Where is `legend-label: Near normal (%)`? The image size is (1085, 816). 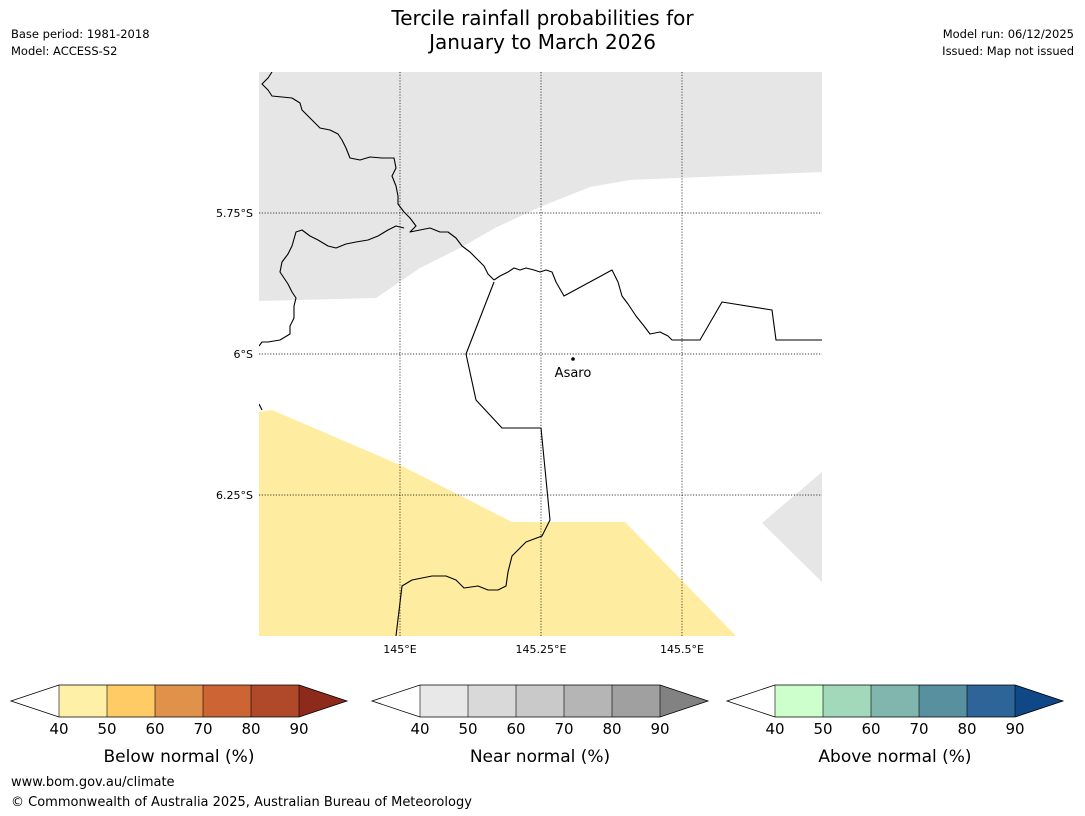
legend-label: Near normal (%) is located at coordinates (540, 757).